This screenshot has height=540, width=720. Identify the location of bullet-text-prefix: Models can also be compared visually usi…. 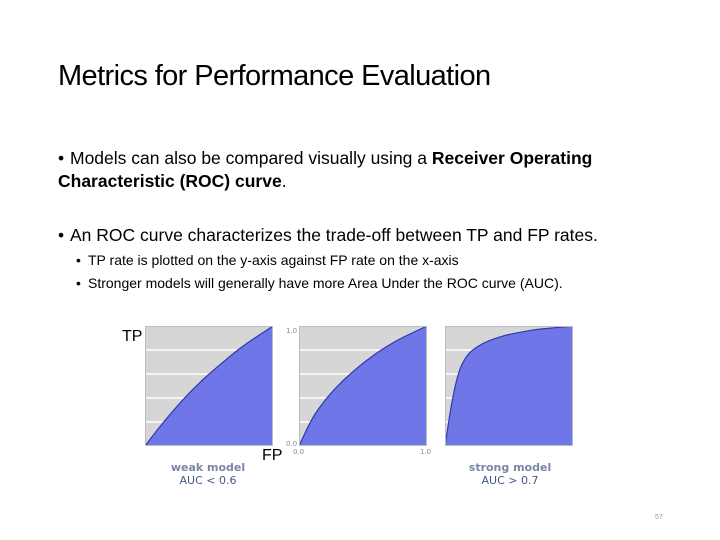
(251, 158).